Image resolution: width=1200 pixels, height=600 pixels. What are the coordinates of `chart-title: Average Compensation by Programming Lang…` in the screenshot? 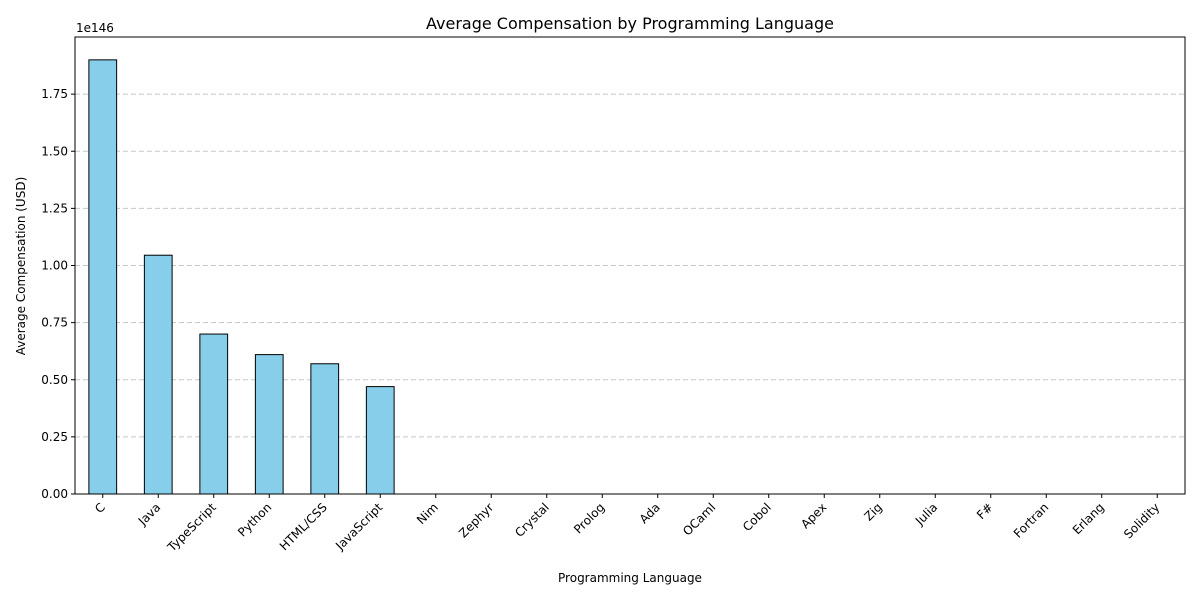 It's located at (630, 23).